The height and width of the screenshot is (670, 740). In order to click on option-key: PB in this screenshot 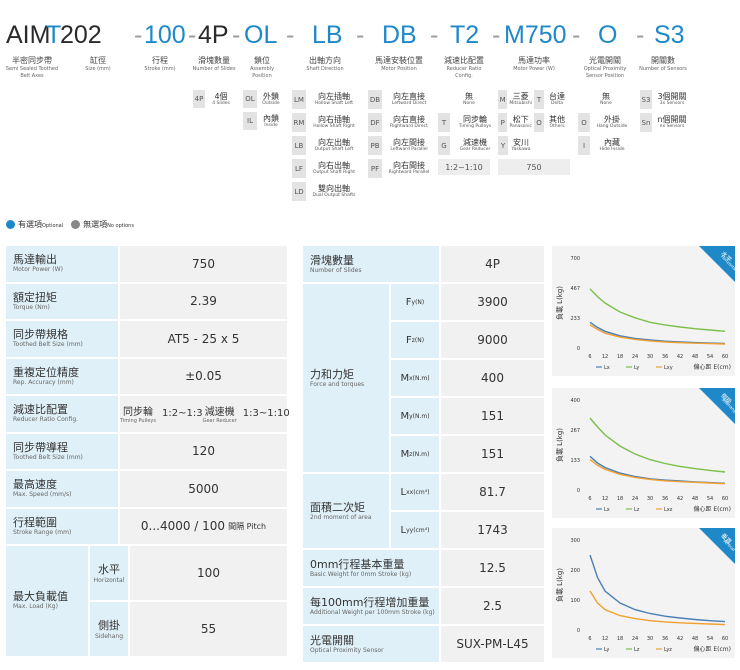, I will do `click(375, 145)`.